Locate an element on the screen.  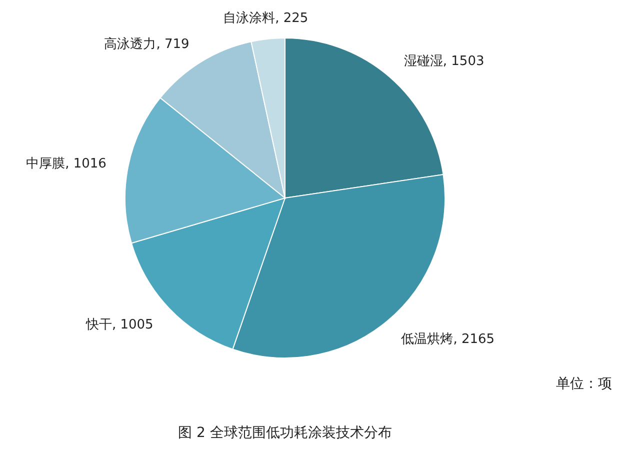
text: 图 2 全球范围低功耗涂装技术分布 is located at coordinates (285, 433).